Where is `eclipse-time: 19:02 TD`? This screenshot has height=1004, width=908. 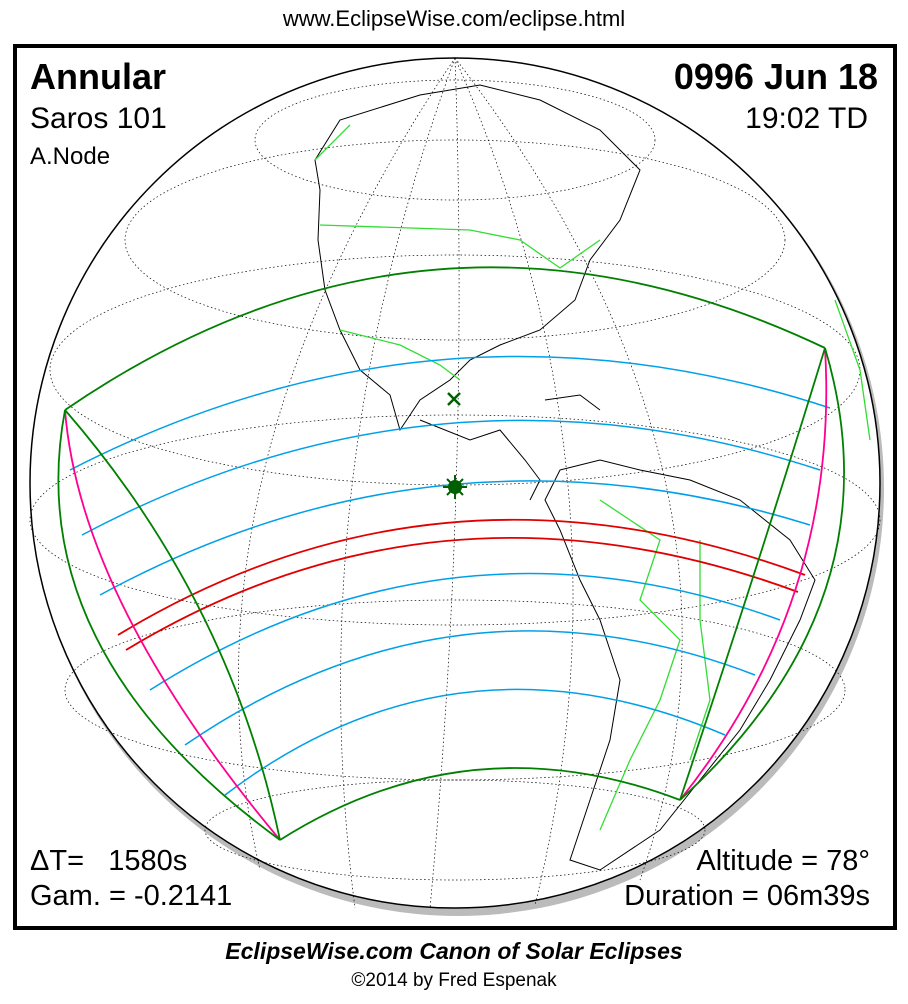
eclipse-time: 19:02 TD is located at coordinates (806, 118).